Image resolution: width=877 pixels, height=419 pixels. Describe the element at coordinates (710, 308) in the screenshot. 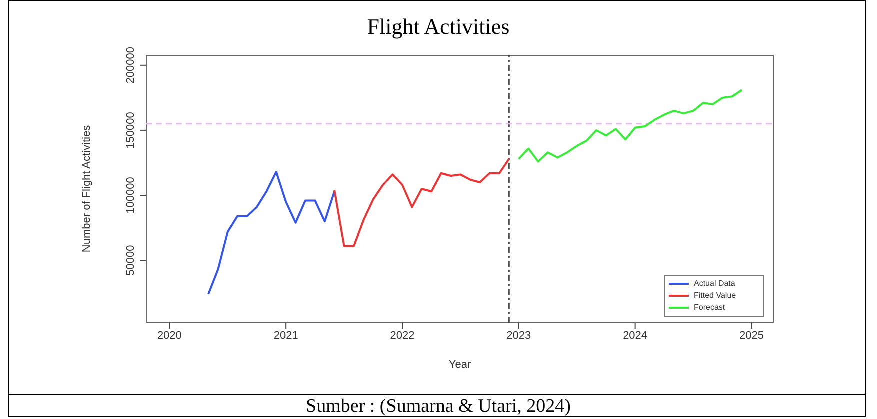

I see `legend-label: Forecast` at that location.